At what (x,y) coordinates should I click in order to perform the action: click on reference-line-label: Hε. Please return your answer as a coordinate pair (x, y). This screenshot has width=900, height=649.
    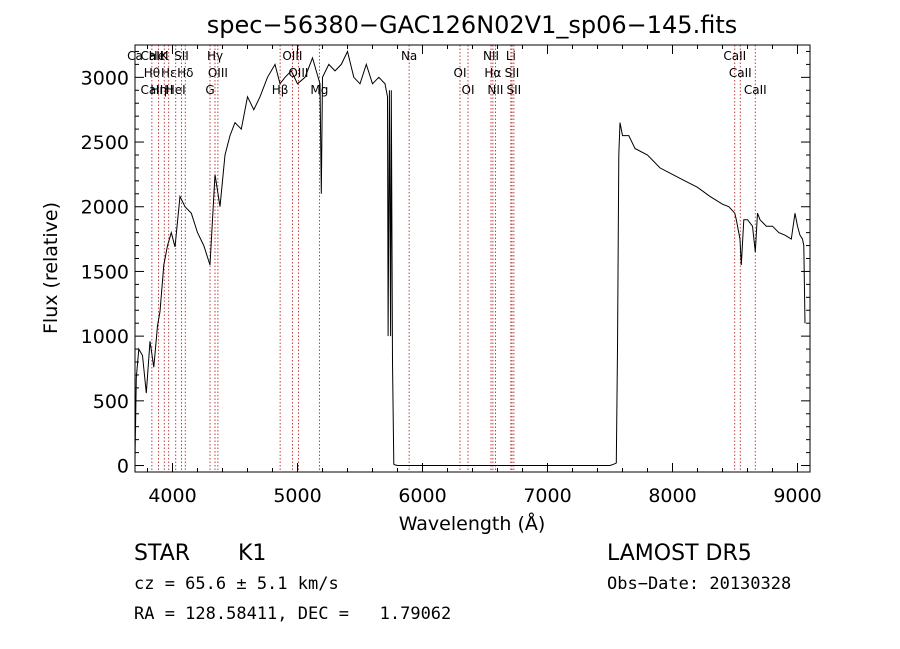
    Looking at the image, I should click on (169, 73).